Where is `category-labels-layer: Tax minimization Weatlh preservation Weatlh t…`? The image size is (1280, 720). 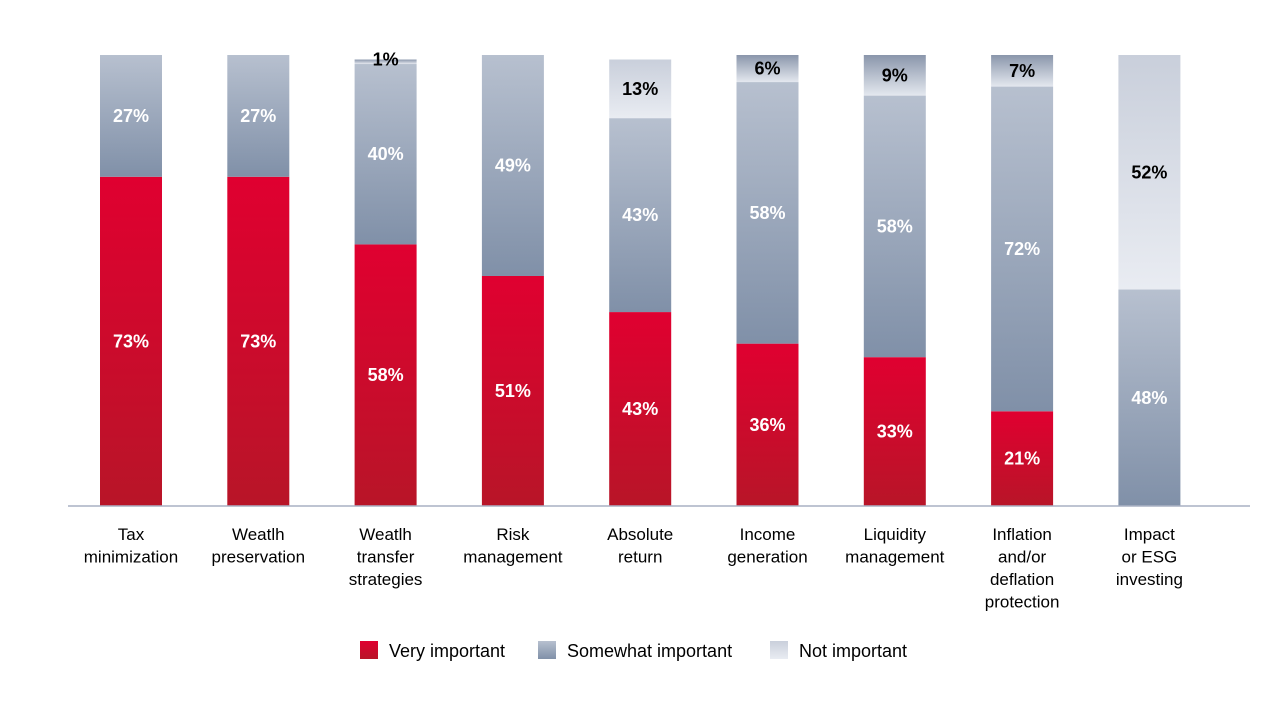 category-labels-layer: Tax minimization Weatlh preservation Weatlh t… is located at coordinates (633, 568).